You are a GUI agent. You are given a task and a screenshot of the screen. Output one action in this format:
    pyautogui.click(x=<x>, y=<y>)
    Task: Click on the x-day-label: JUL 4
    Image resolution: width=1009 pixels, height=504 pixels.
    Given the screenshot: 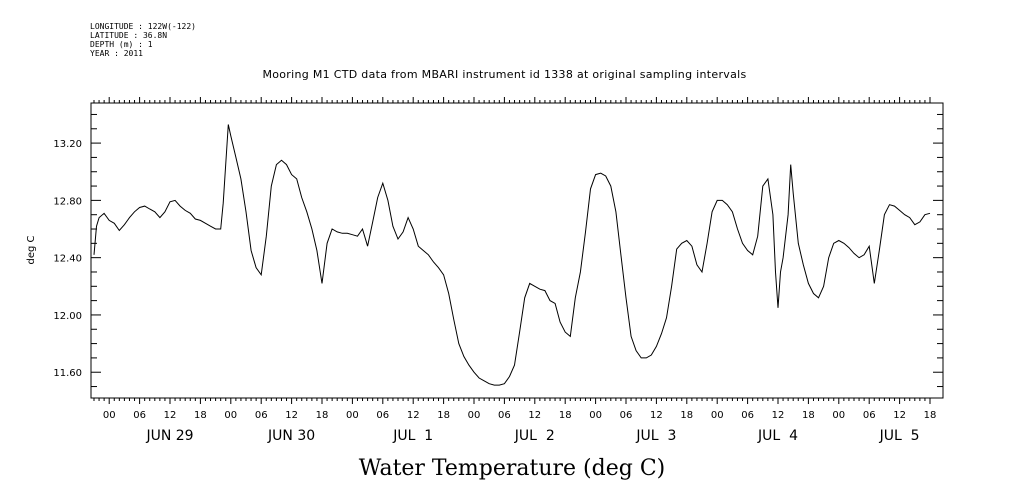 What is the action you would take?
    pyautogui.click(x=777, y=436)
    